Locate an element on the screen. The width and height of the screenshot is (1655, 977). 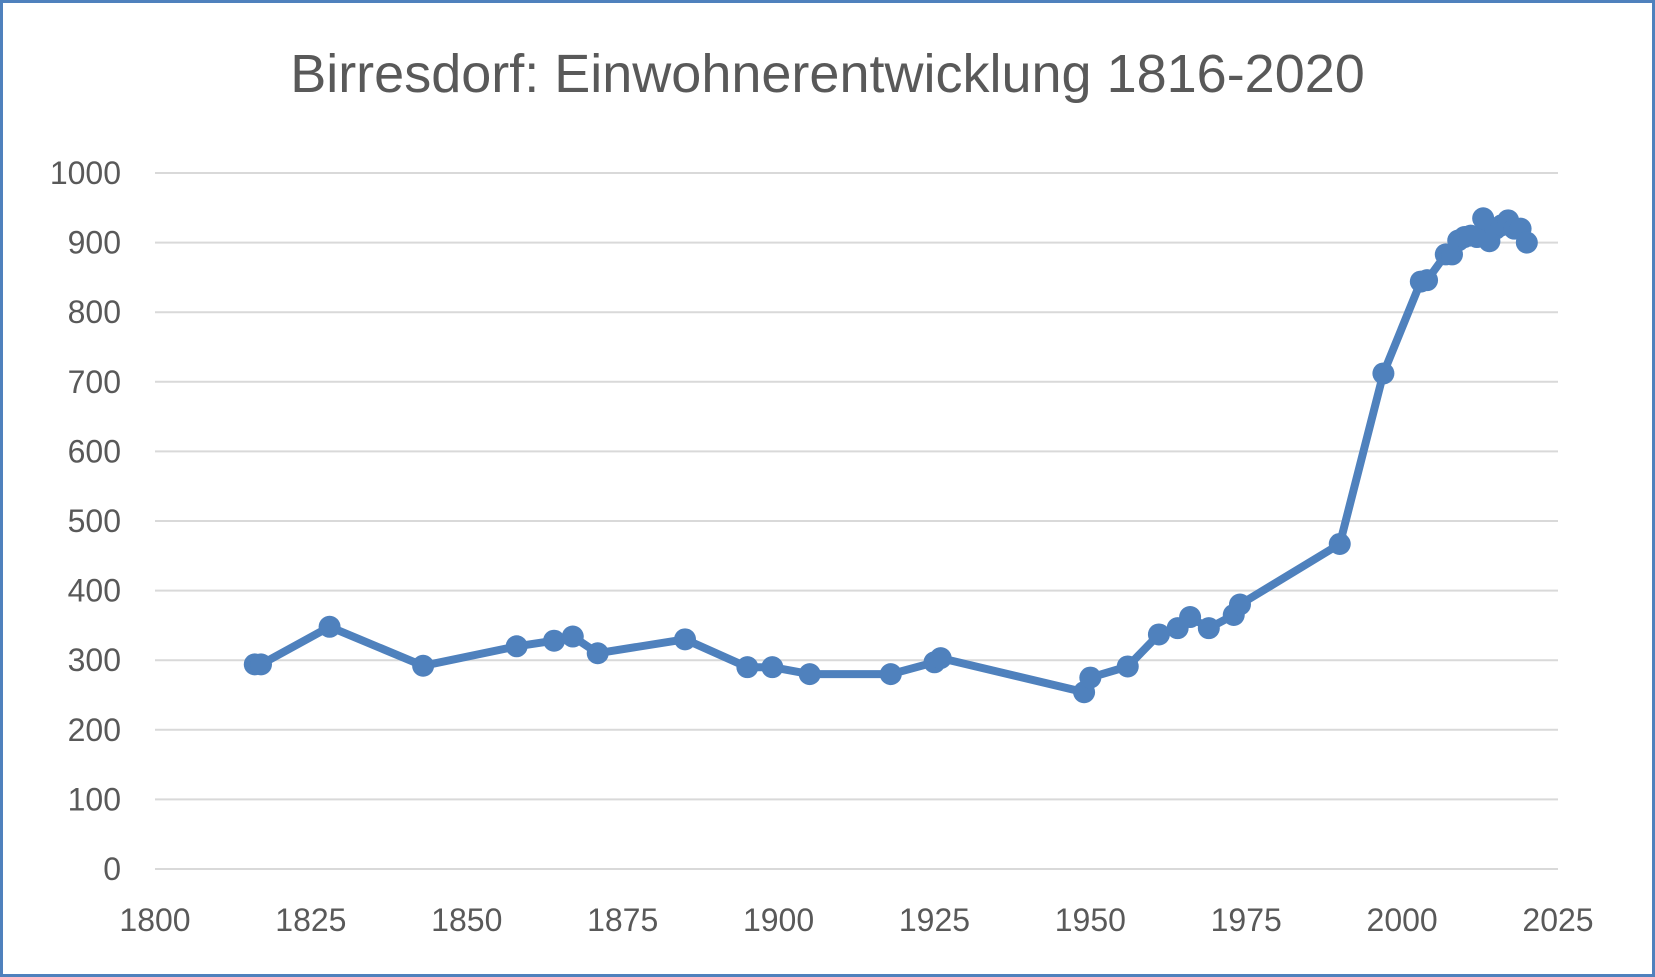
x-tick-label: 2000 is located at coordinates (1402, 920).